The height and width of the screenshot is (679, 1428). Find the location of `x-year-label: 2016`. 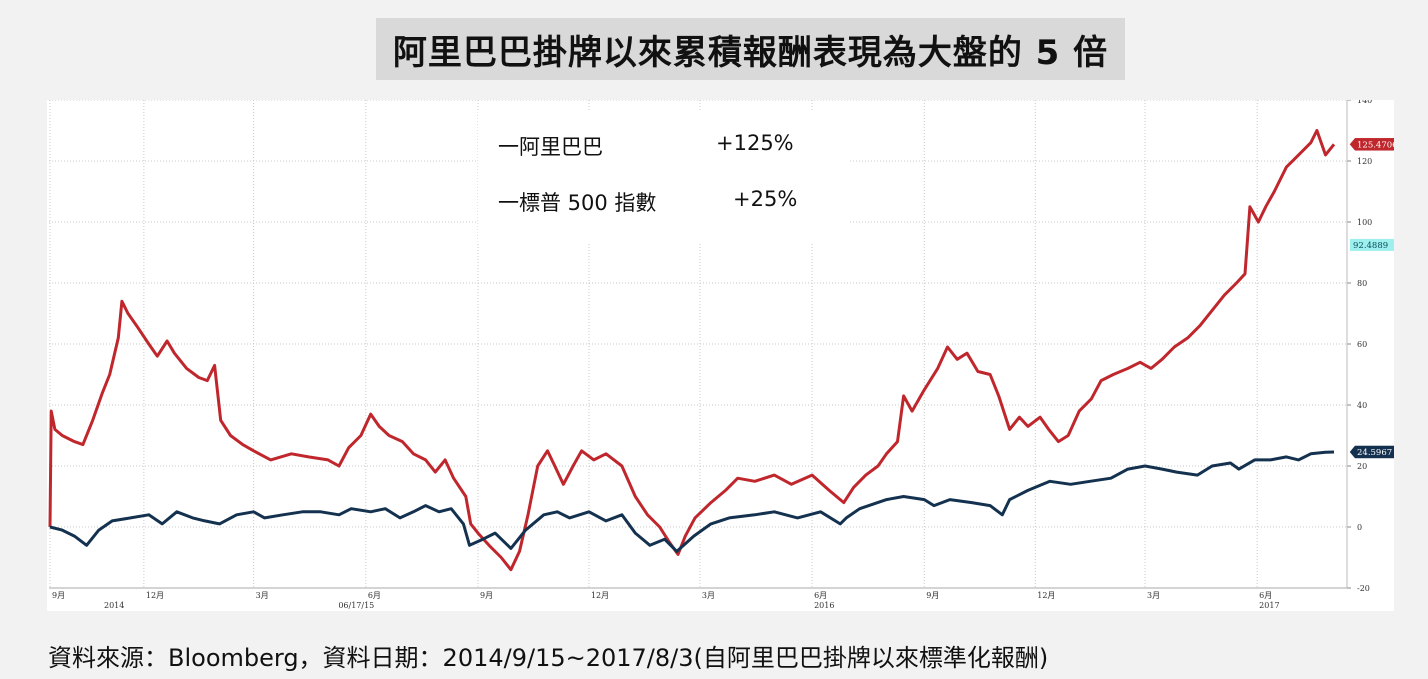

x-year-label: 2016 is located at coordinates (824, 605).